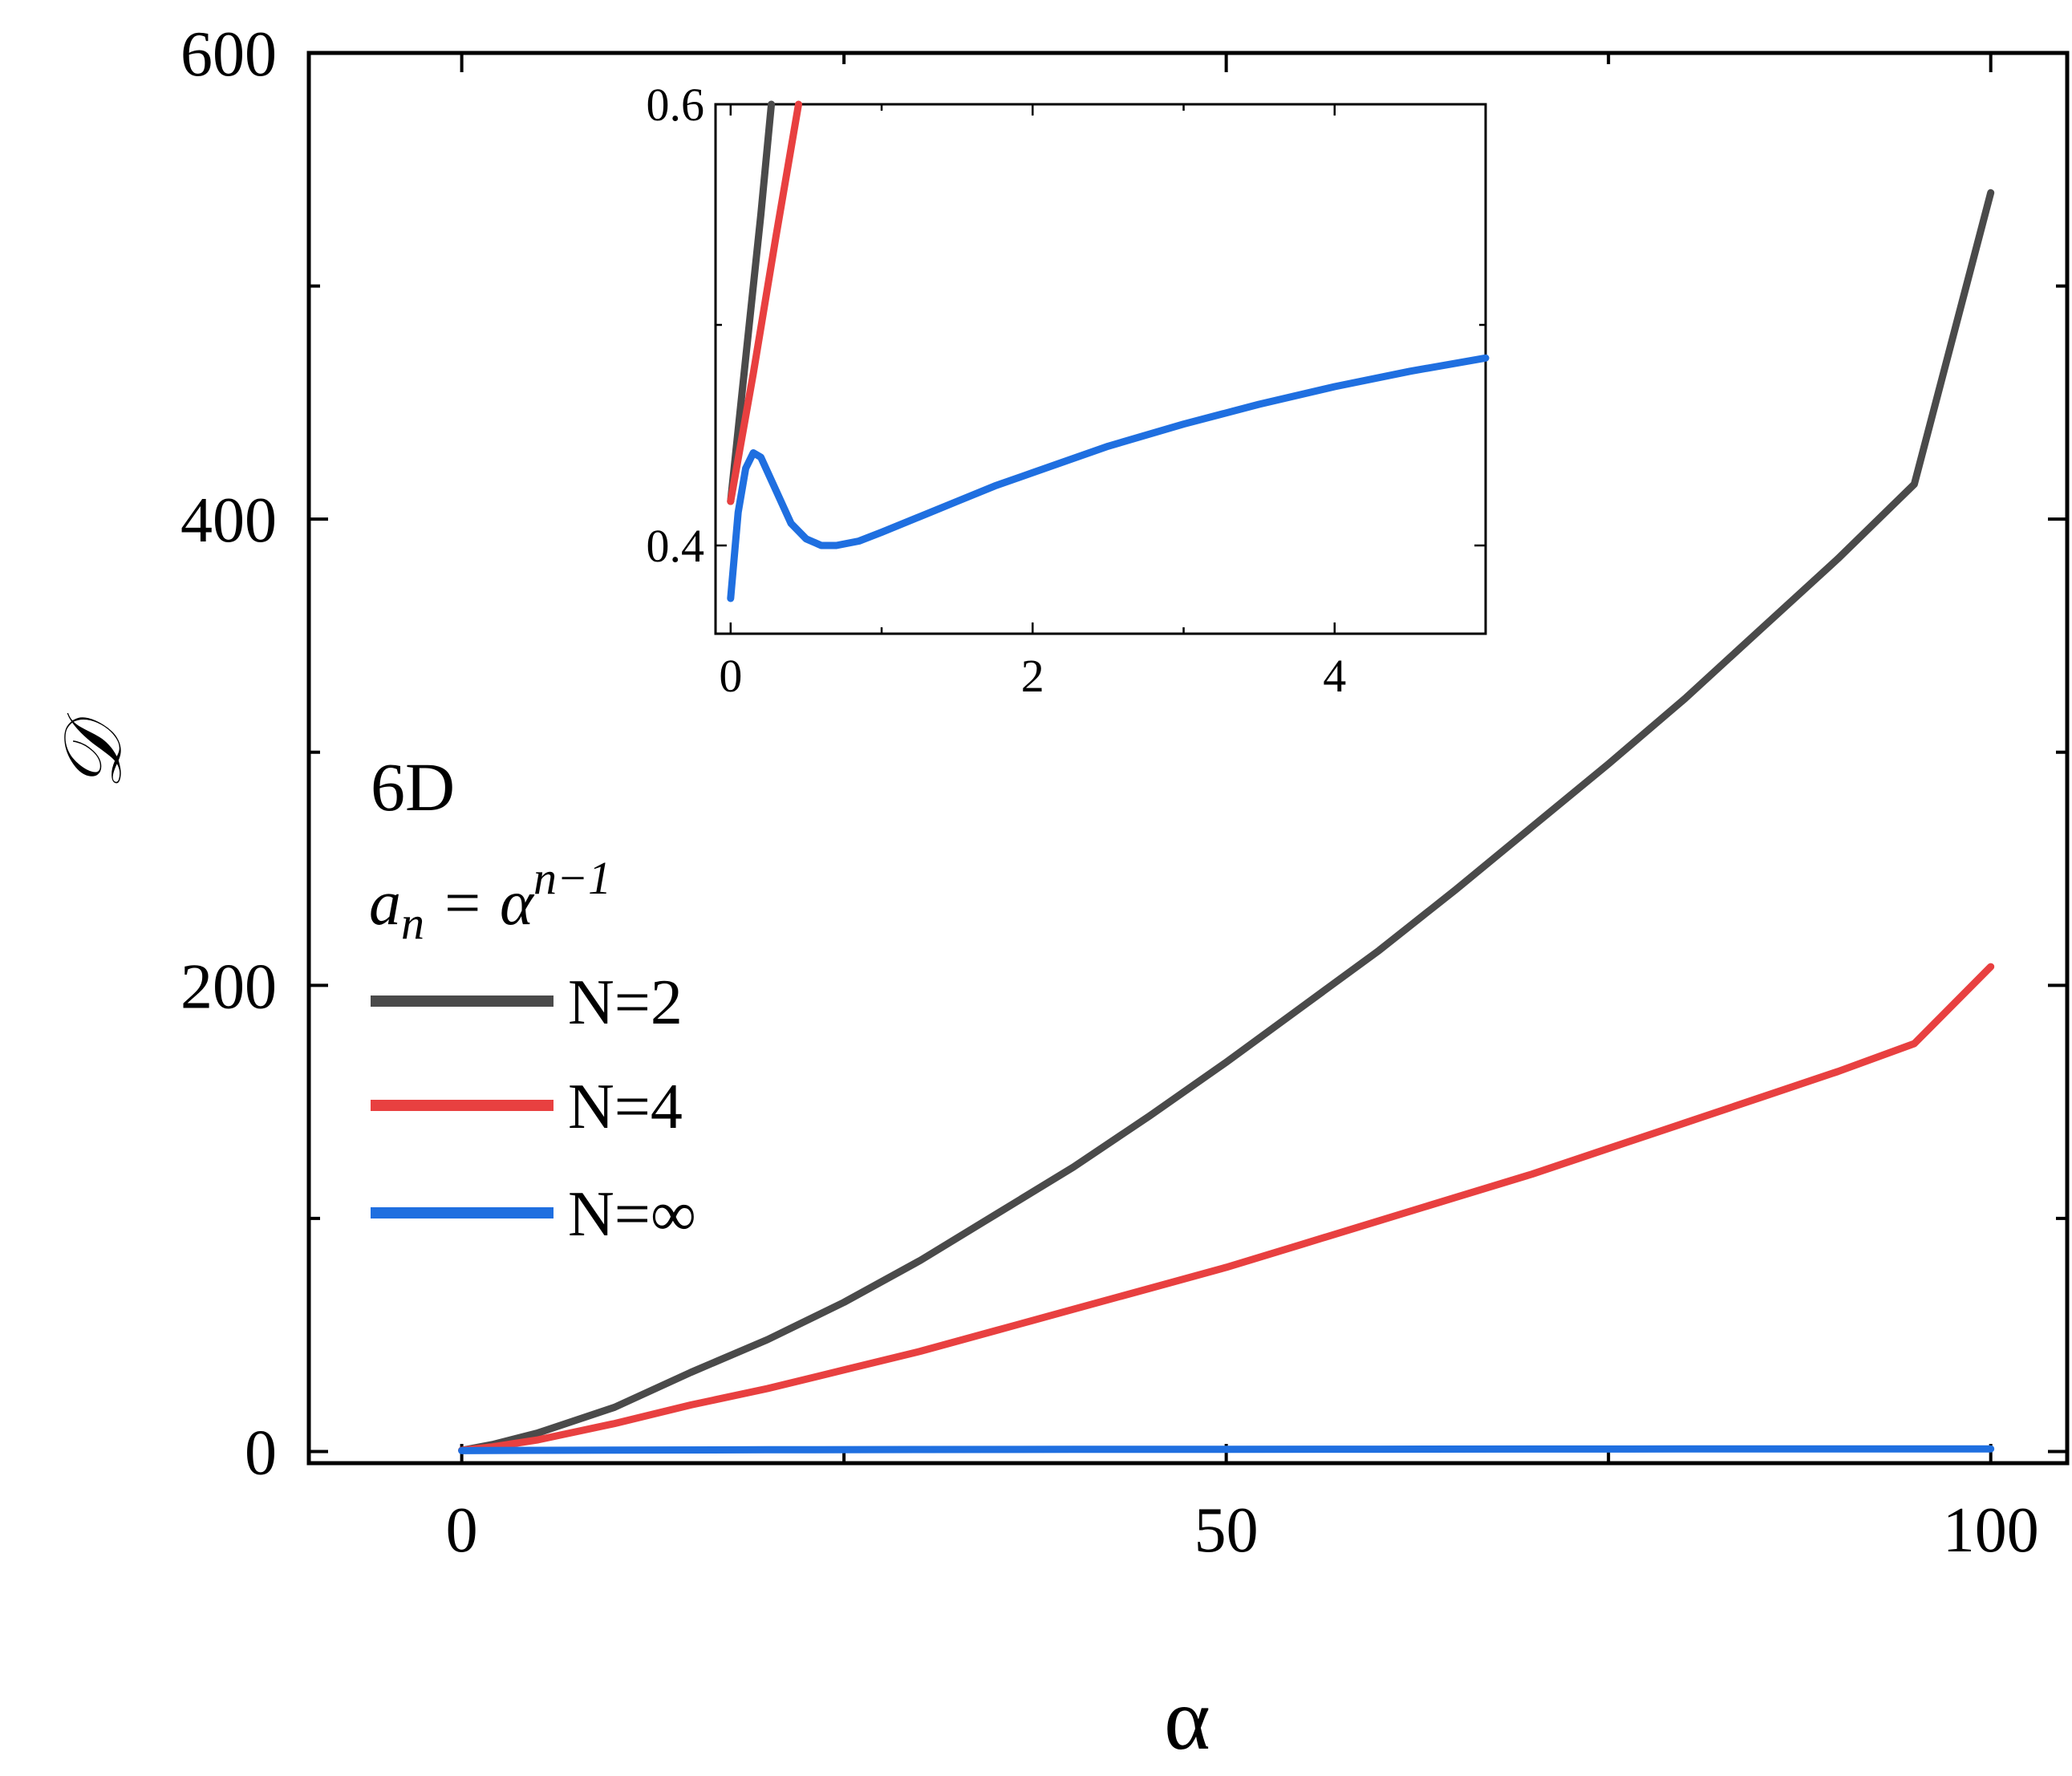  Describe the element at coordinates (626, 1107) in the screenshot. I see `legend-label-n4: N=4` at that location.